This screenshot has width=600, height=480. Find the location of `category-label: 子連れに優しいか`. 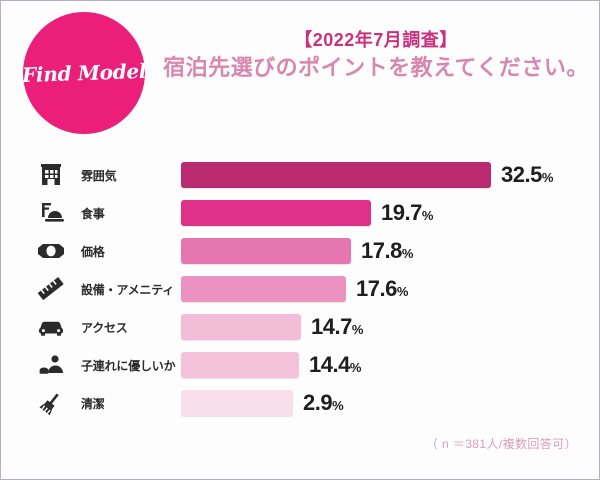

category-label: 子連れに優しいか is located at coordinates (128, 365).